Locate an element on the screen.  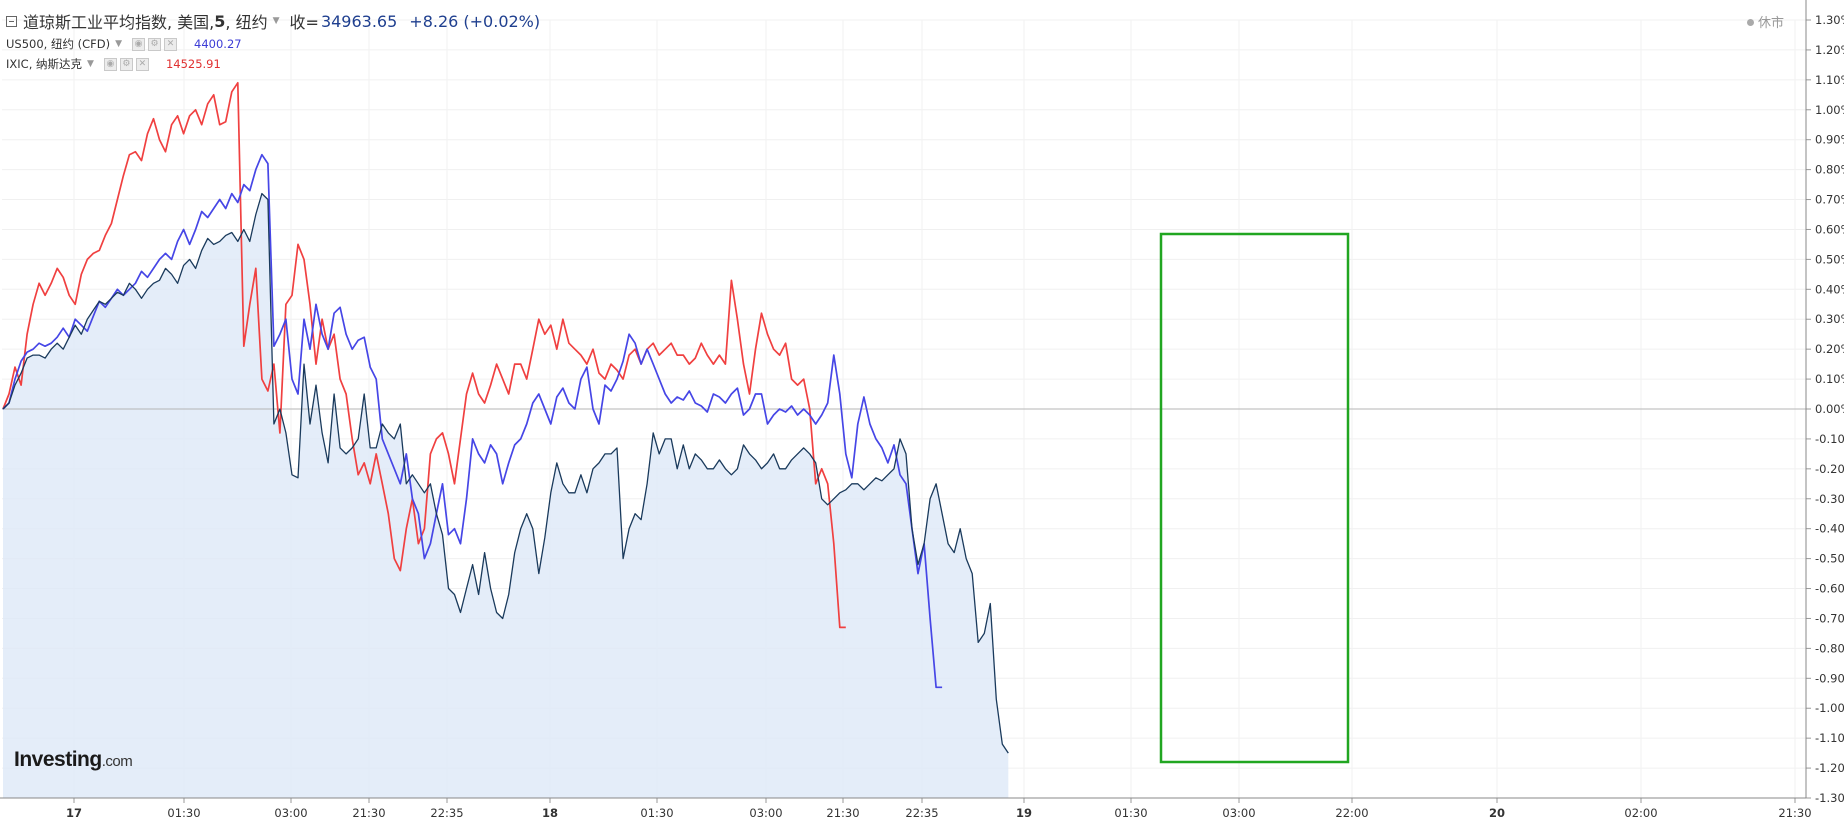
y-tick-label: 0.00% is located at coordinates (1829, 409).